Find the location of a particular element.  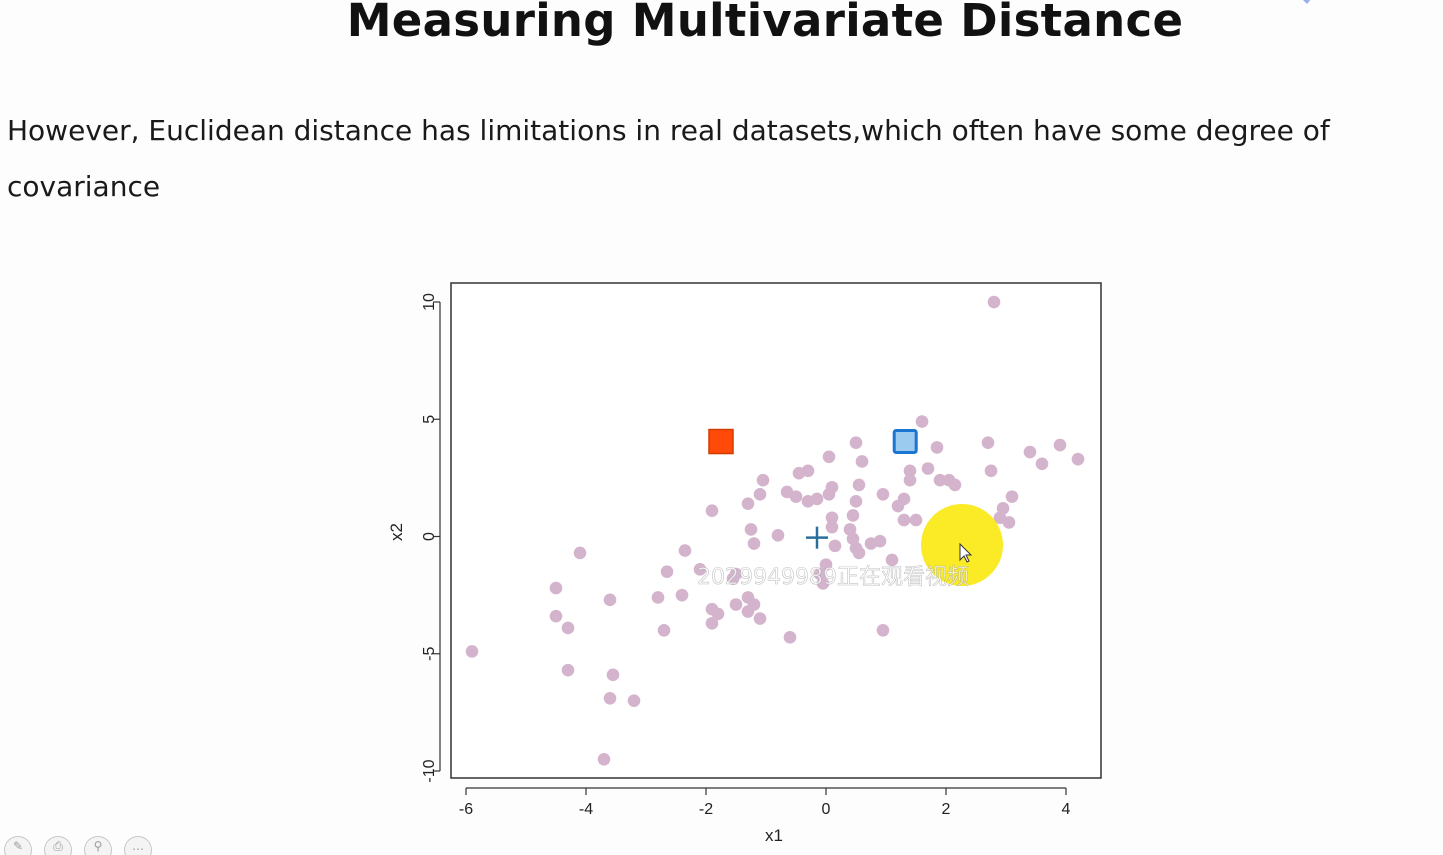

y-tick-label: 10 is located at coordinates (429, 302).